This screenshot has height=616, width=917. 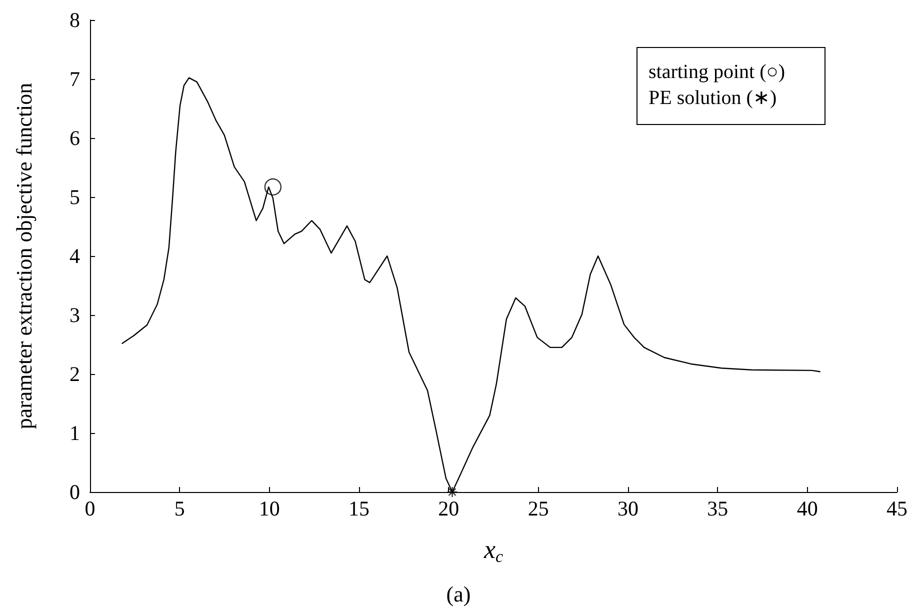 What do you see at coordinates (449, 508) in the screenshot?
I see `x-tick-label: 20` at bounding box center [449, 508].